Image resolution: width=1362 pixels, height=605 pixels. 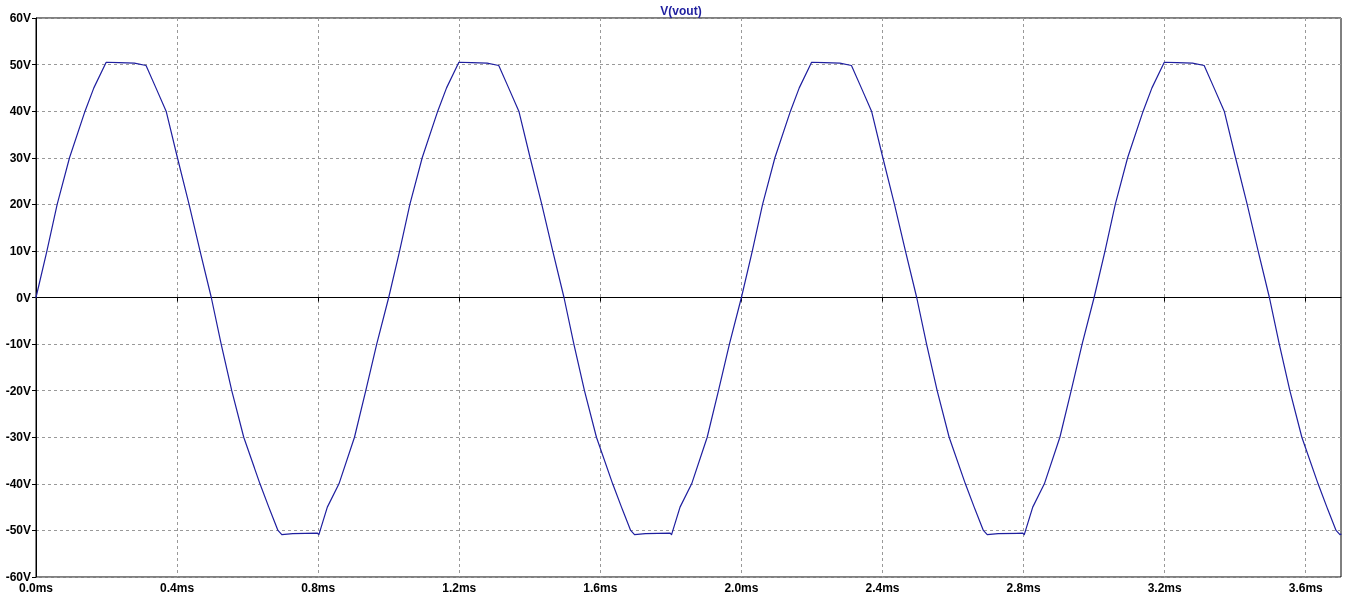 I want to click on y-tick-label: -30V, so click(x=18, y=437).